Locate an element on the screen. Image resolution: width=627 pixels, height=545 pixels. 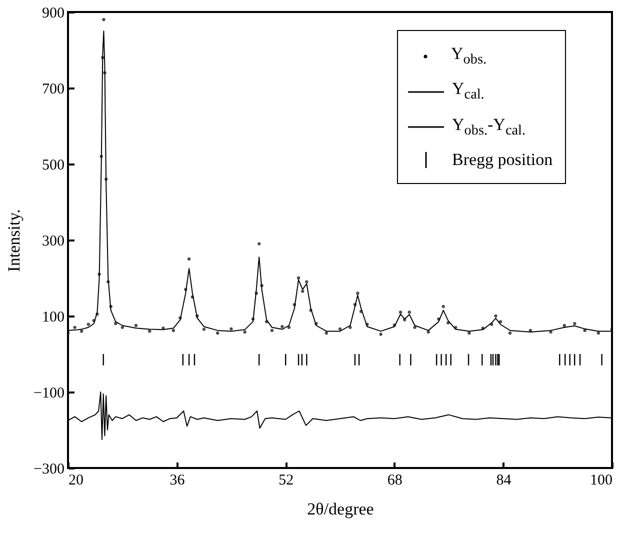
legend-label: Y$_{obs.}$ is located at coordinates (468, 56).